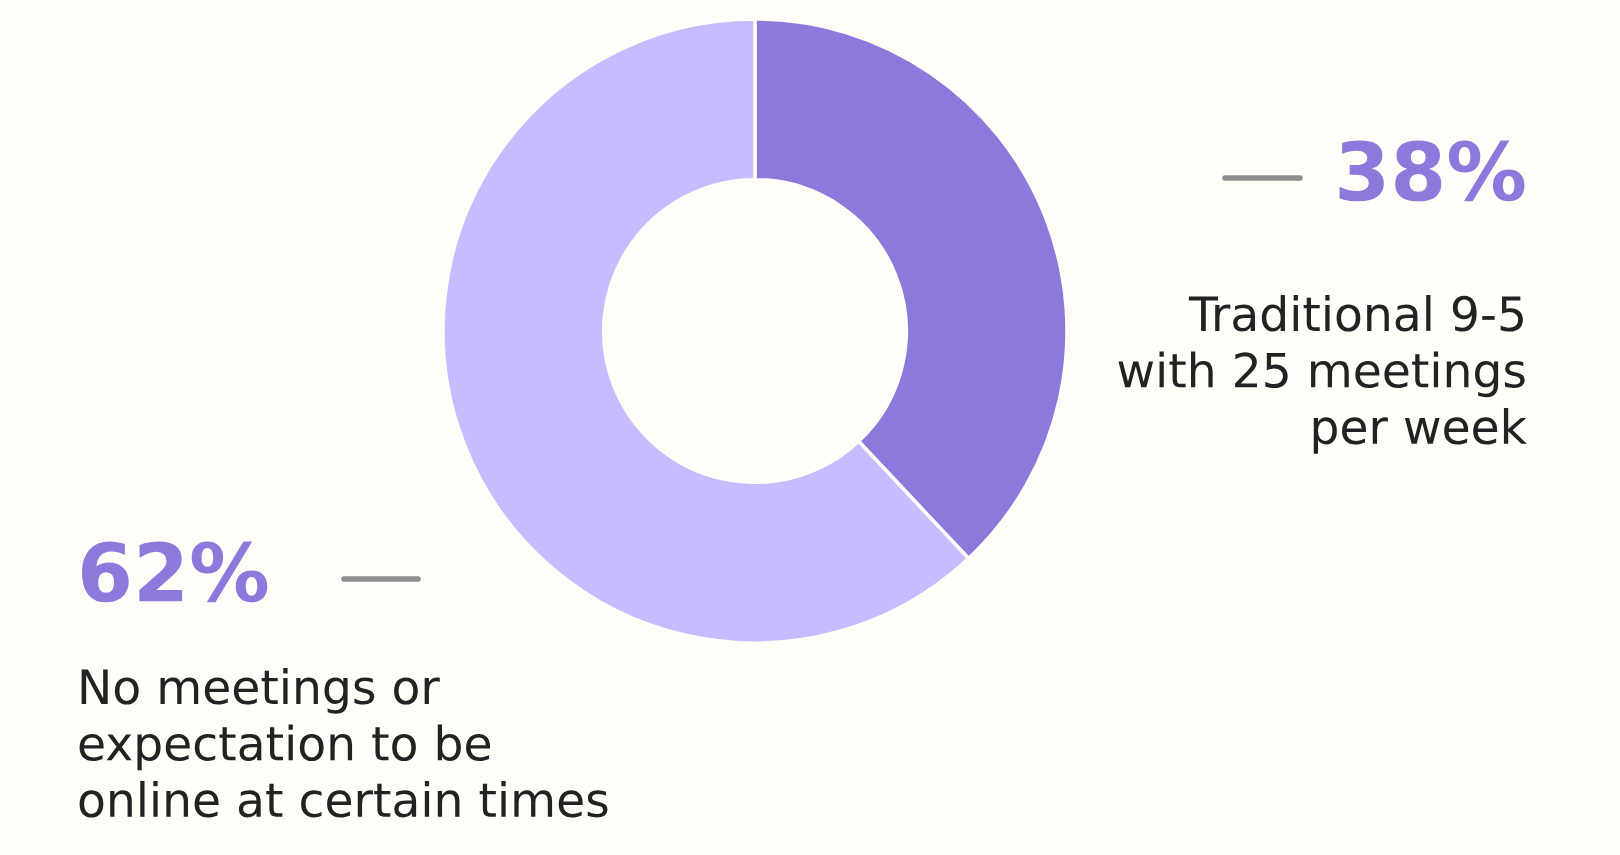  I want to click on data-label: 38%, so click(1432, 171).